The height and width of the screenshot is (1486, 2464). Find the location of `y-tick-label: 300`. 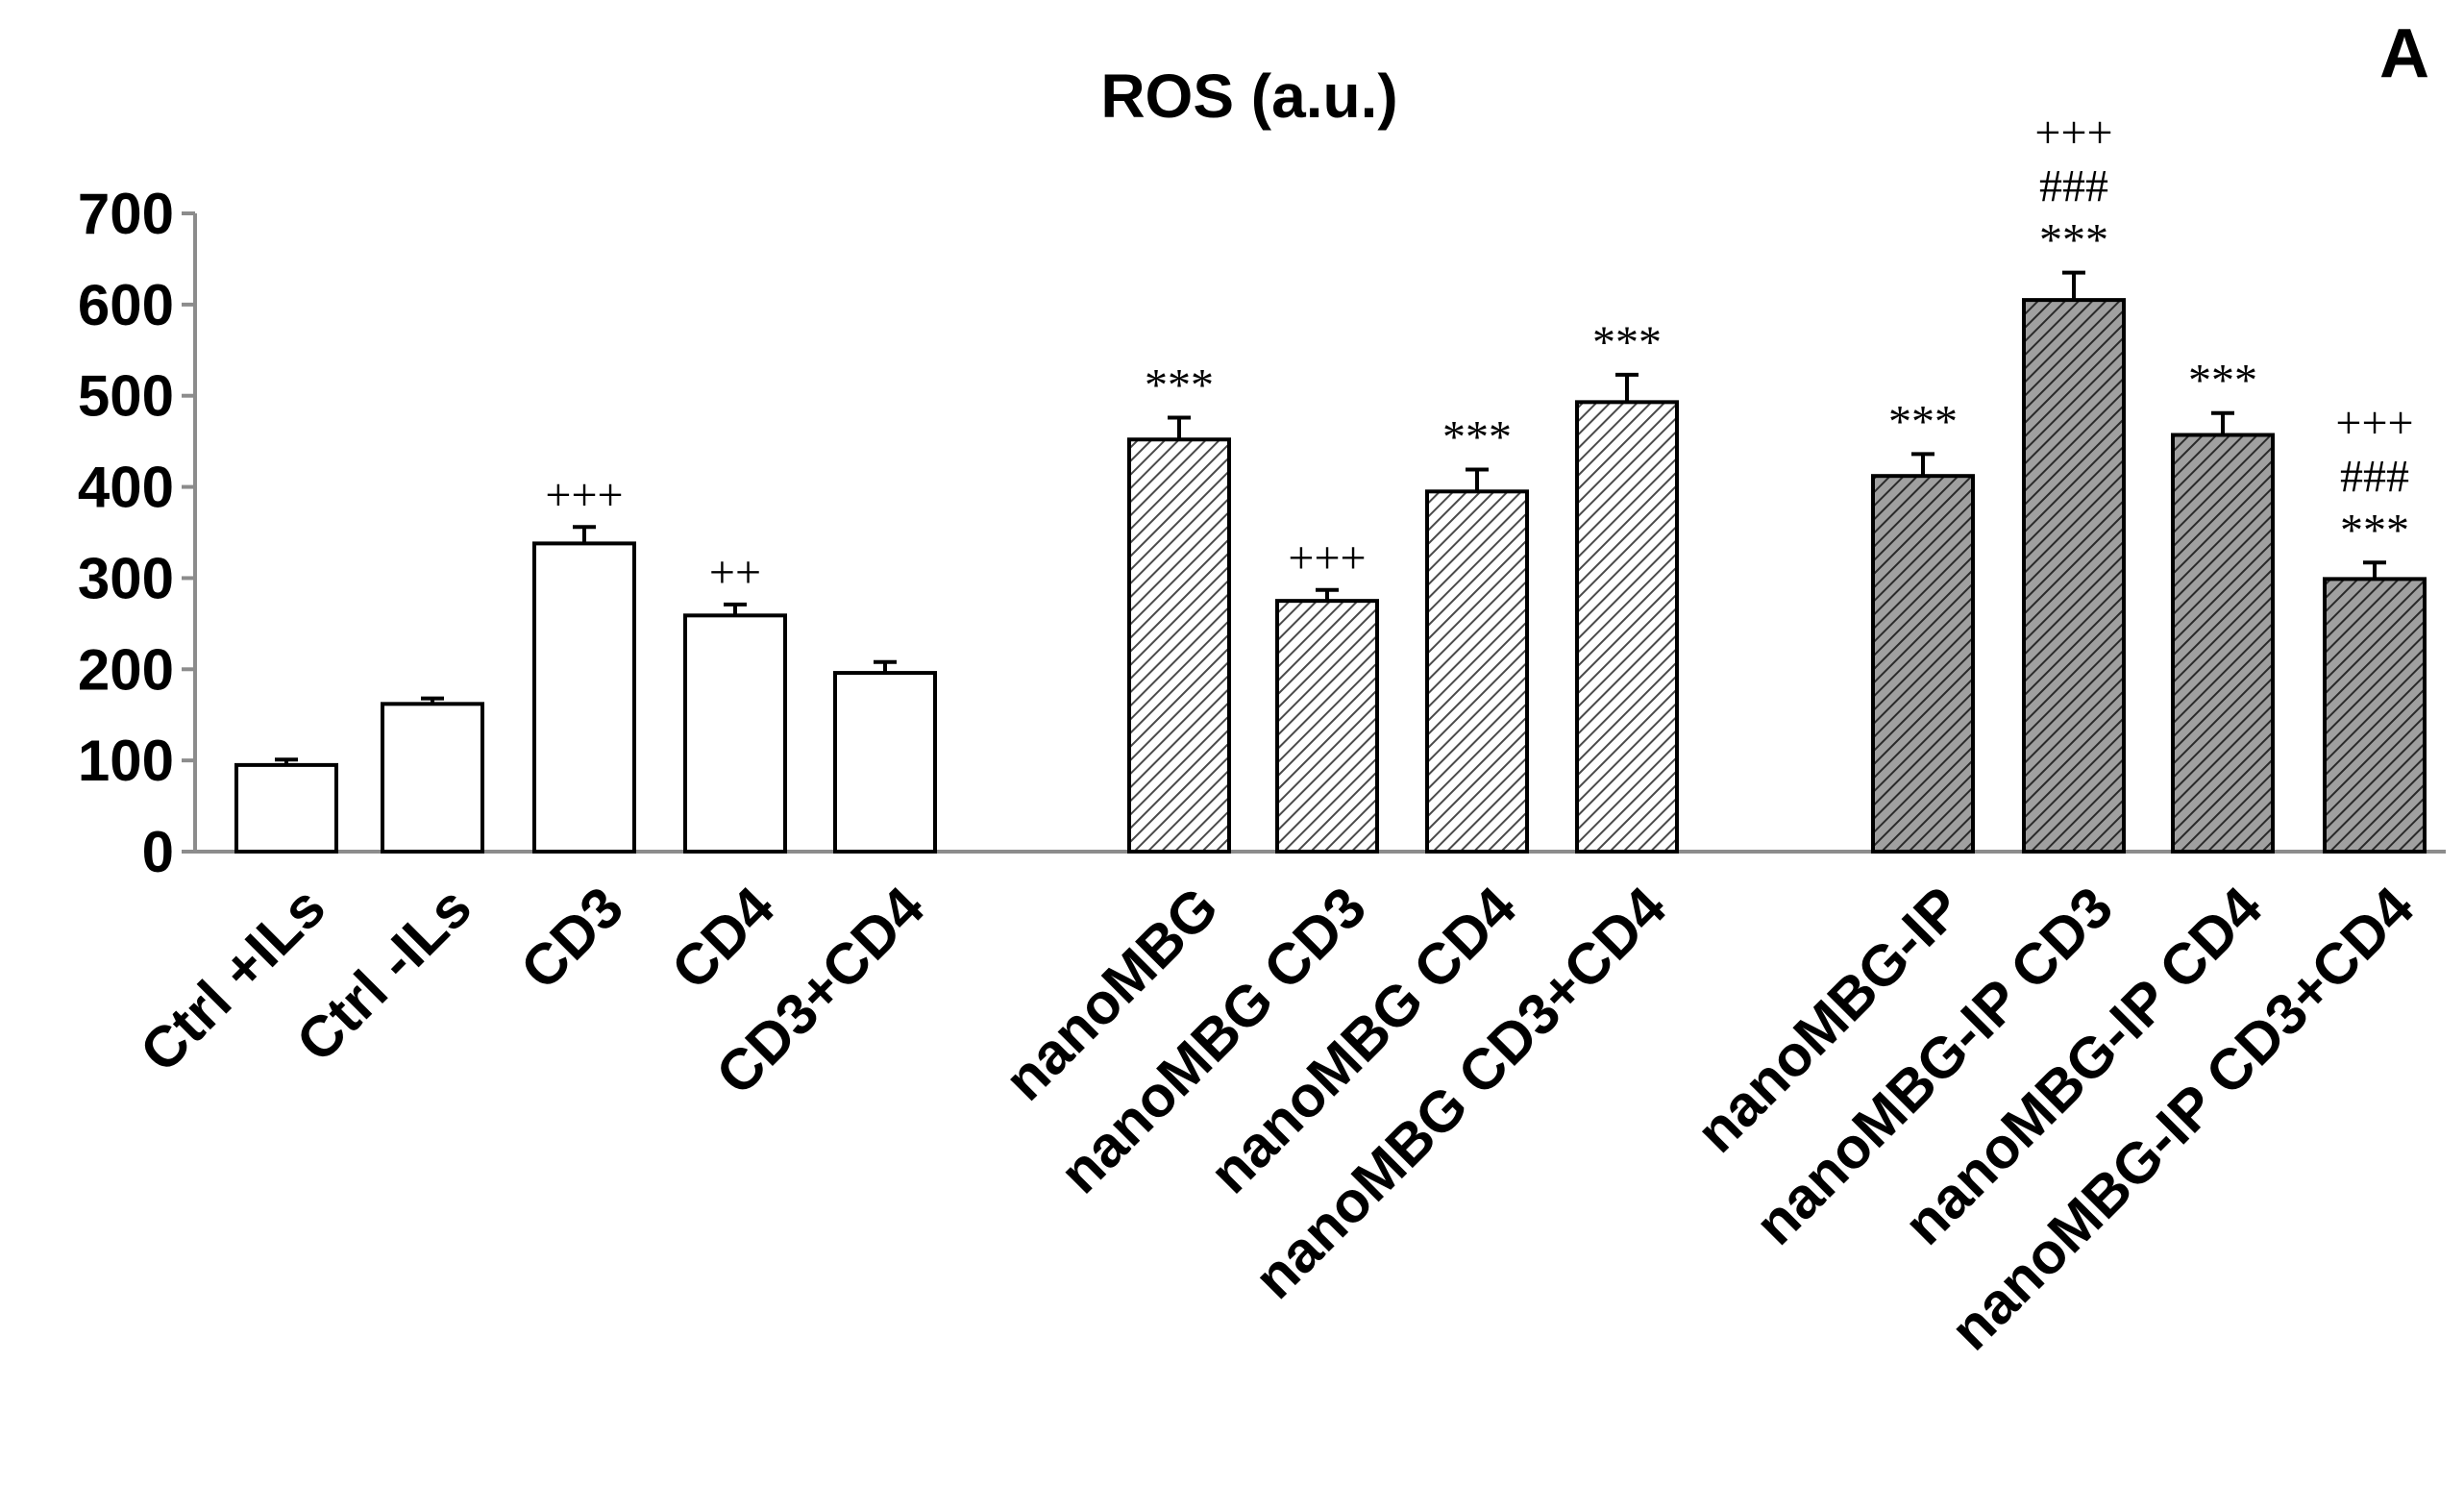

y-tick-label: 300 is located at coordinates (126, 578).